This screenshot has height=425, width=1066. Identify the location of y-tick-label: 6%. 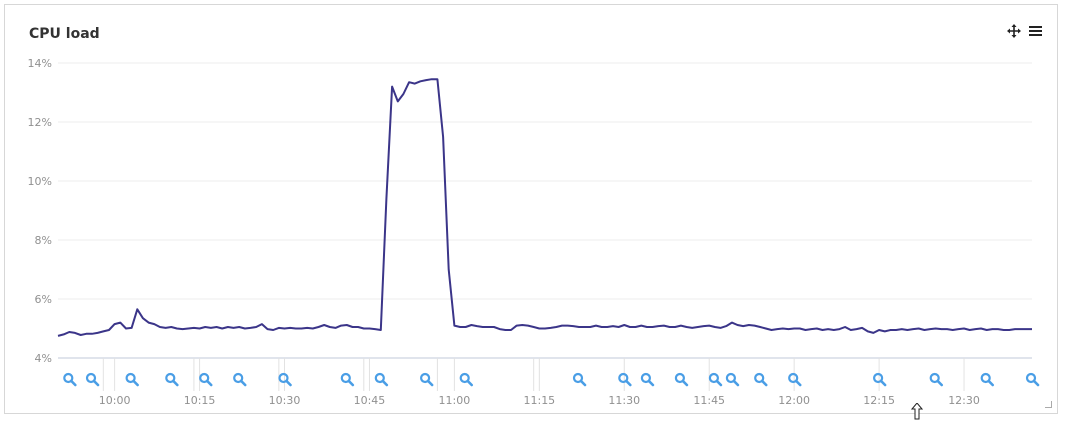
(43, 299).